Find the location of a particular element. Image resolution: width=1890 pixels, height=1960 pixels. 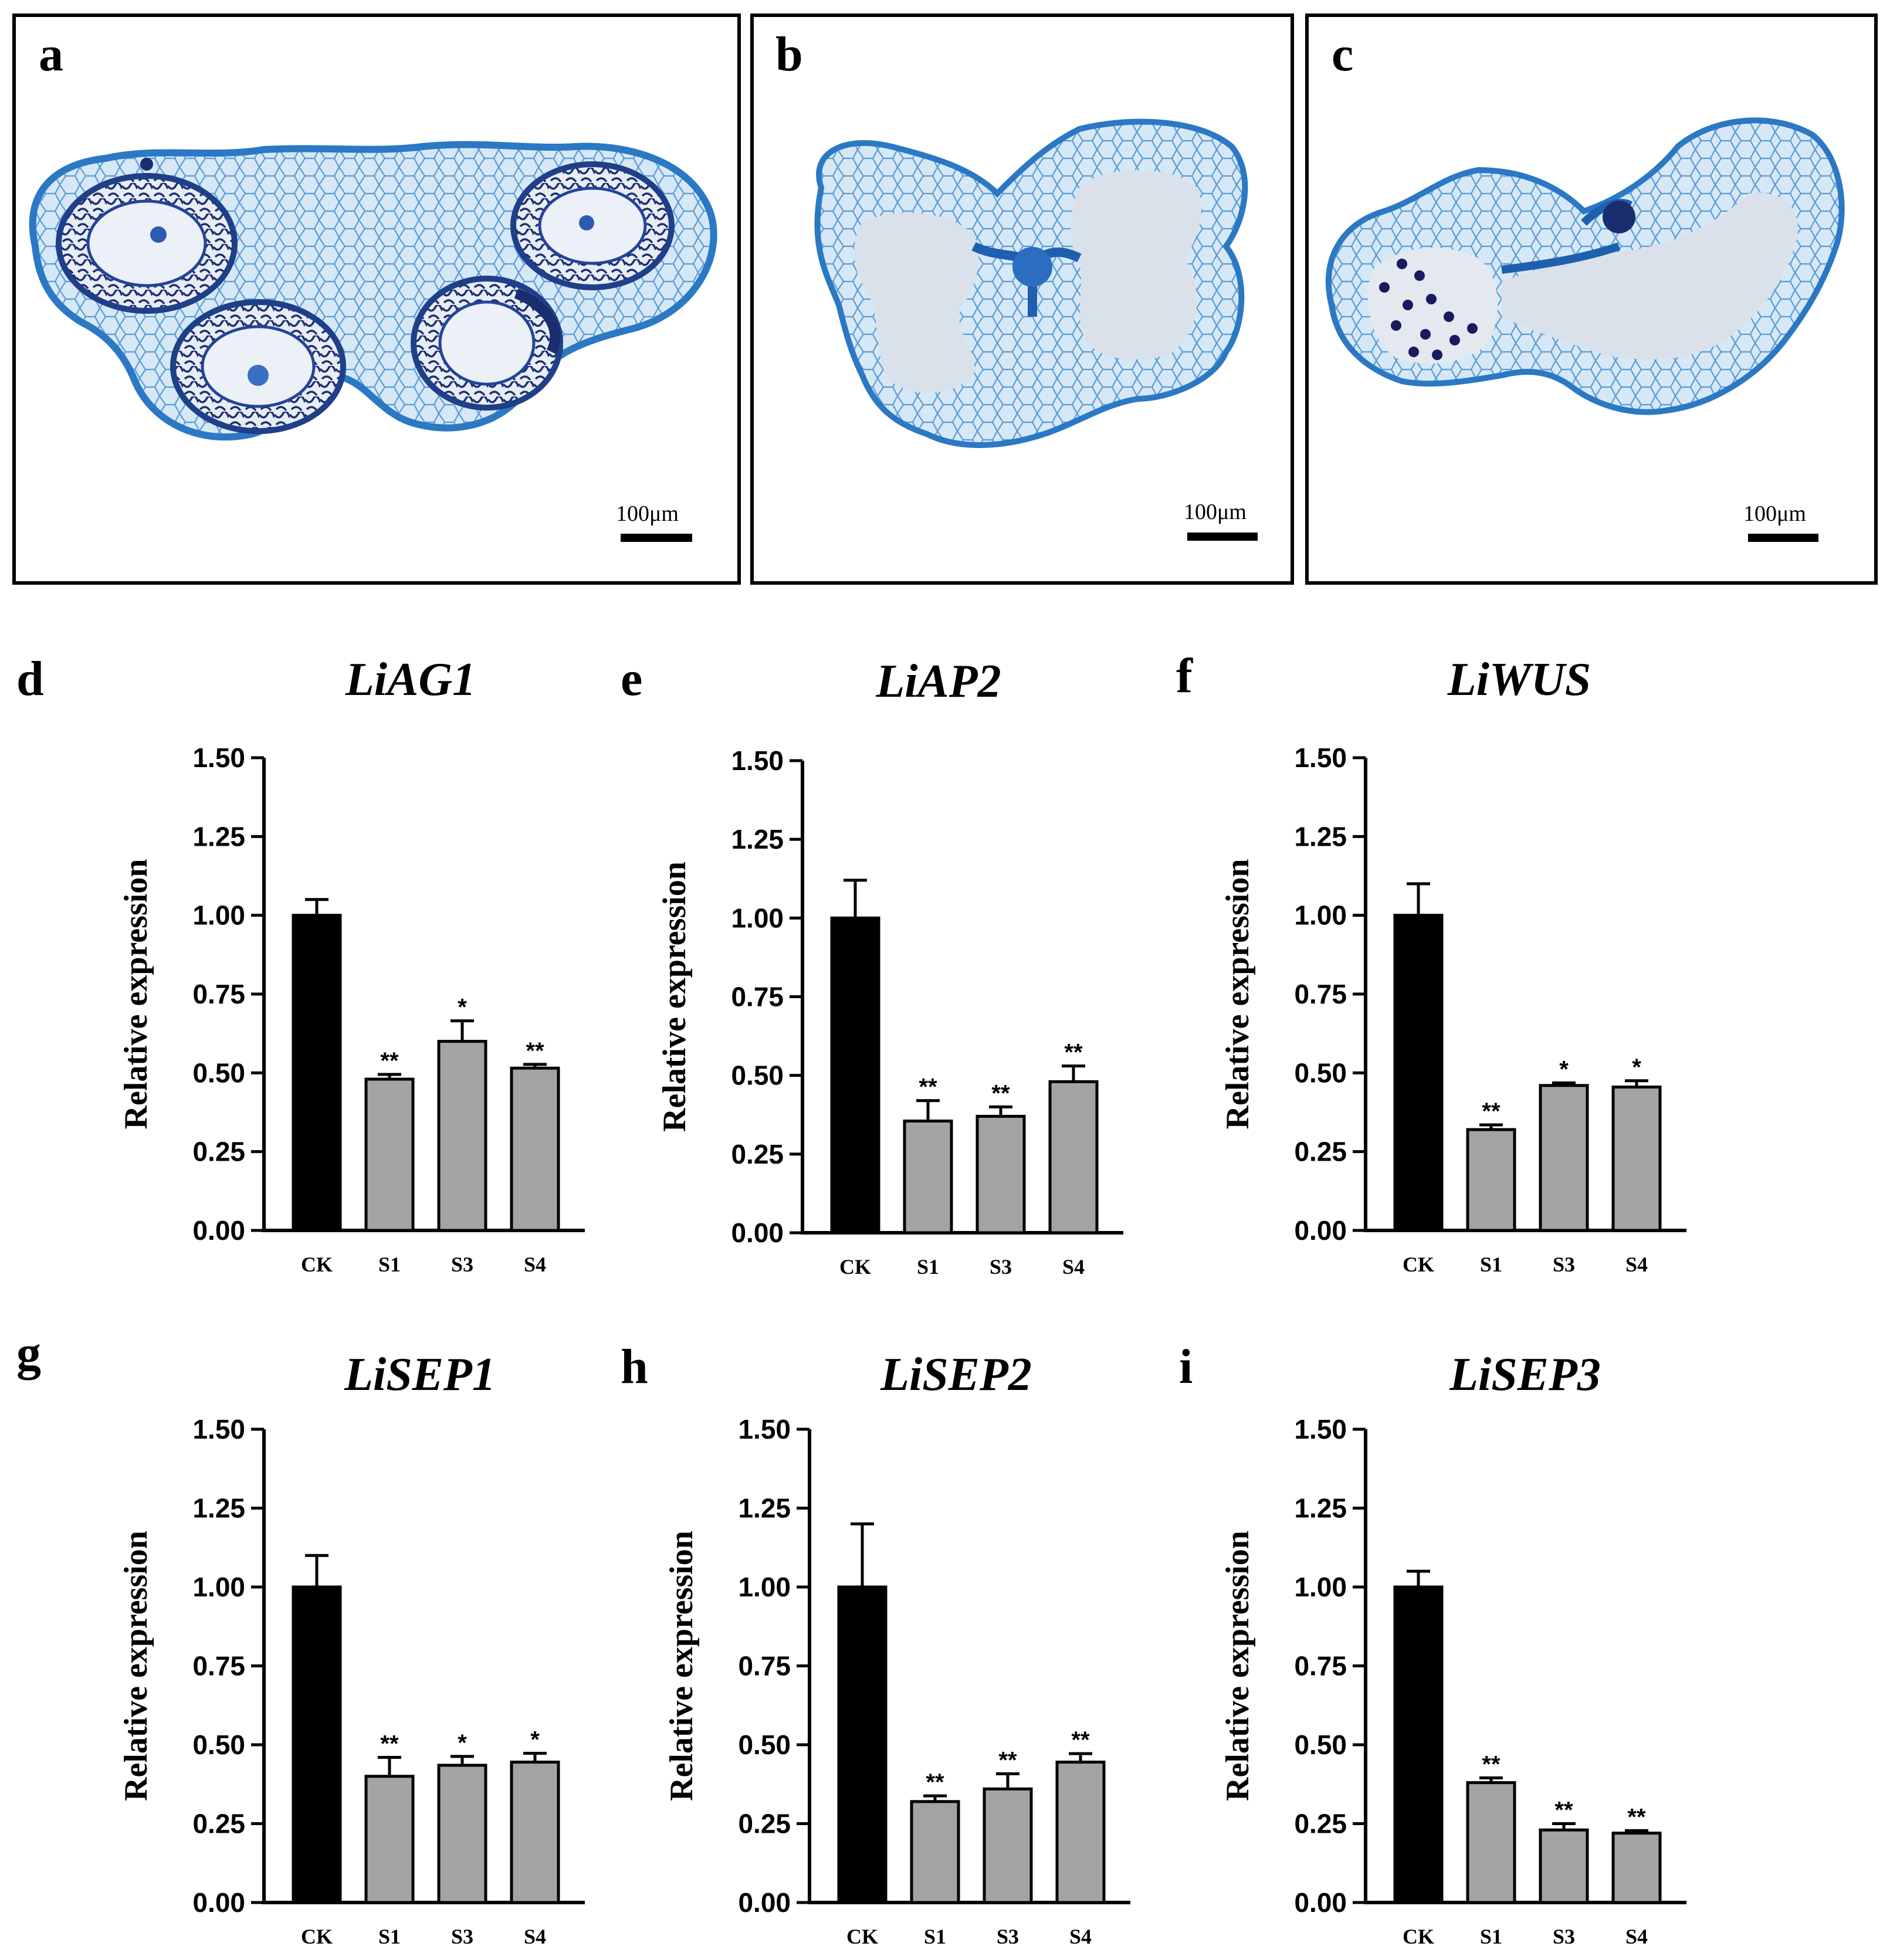

chart-title: LiAG1 is located at coordinates (410, 680).